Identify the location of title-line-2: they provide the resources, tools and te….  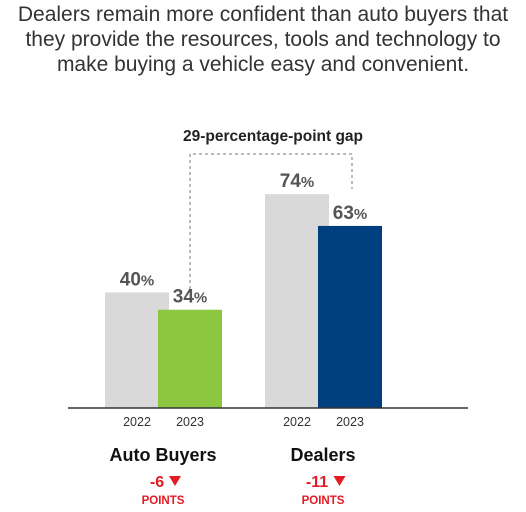
(263, 39).